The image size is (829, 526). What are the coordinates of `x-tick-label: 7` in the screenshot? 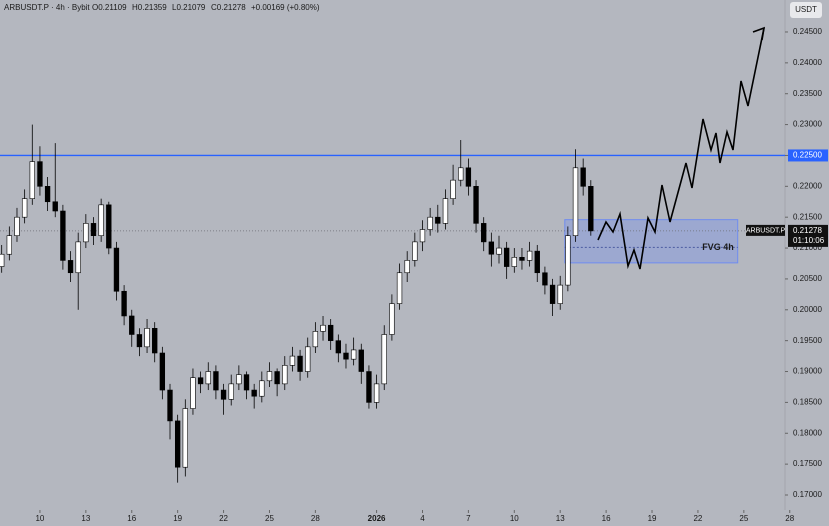 It's located at (468, 518).